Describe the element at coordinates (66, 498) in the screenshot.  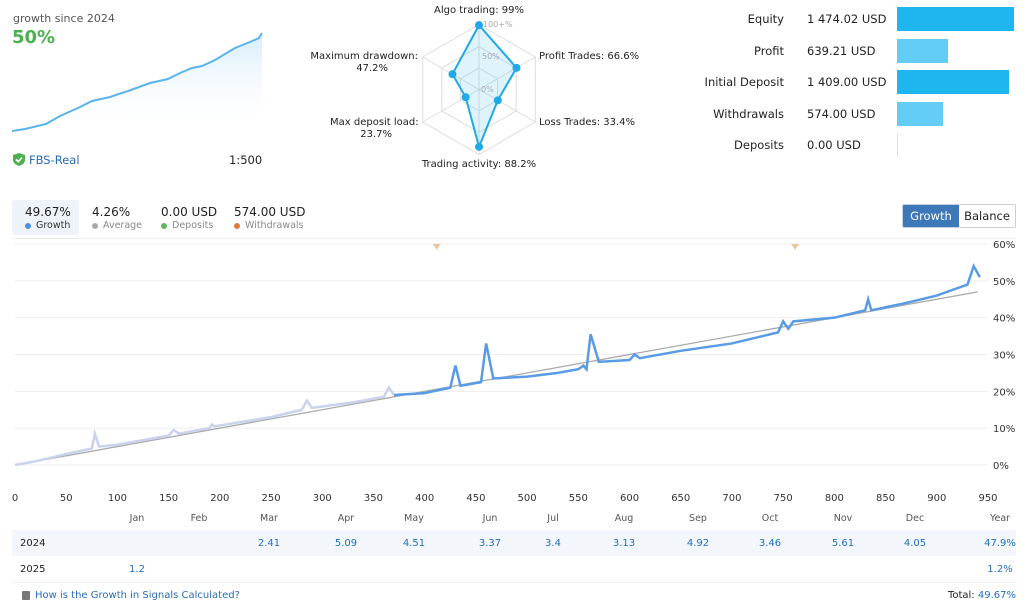
I see `x-tick-label: 50` at that location.